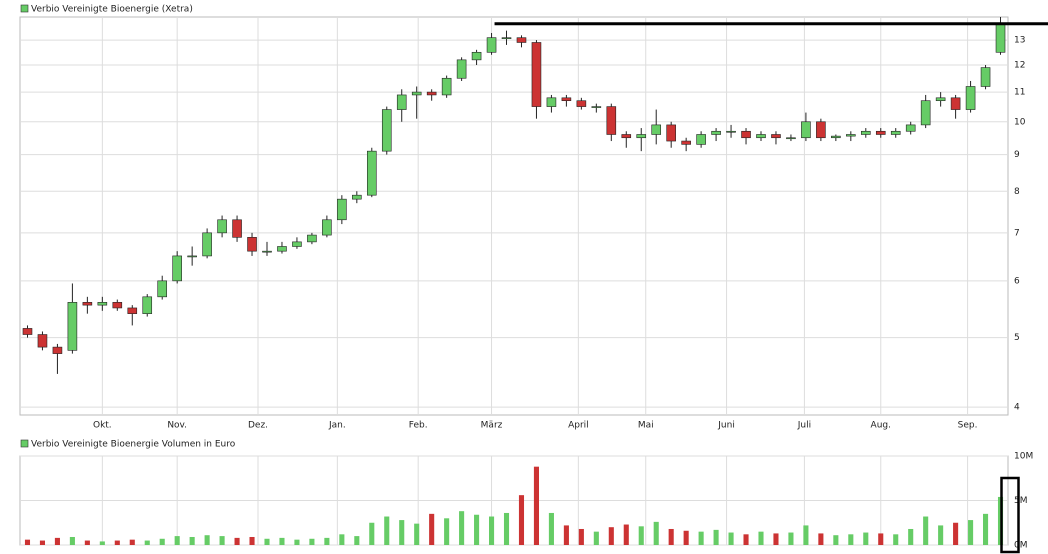 Image resolution: width=1048 pixels, height=554 pixels. Describe the element at coordinates (1017, 233) in the screenshot. I see `y-tick-label: 7` at that location.